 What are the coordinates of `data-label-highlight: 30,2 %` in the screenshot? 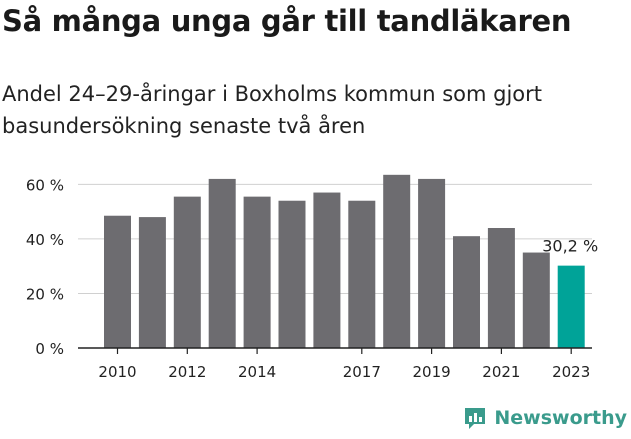 It's located at (570, 246).